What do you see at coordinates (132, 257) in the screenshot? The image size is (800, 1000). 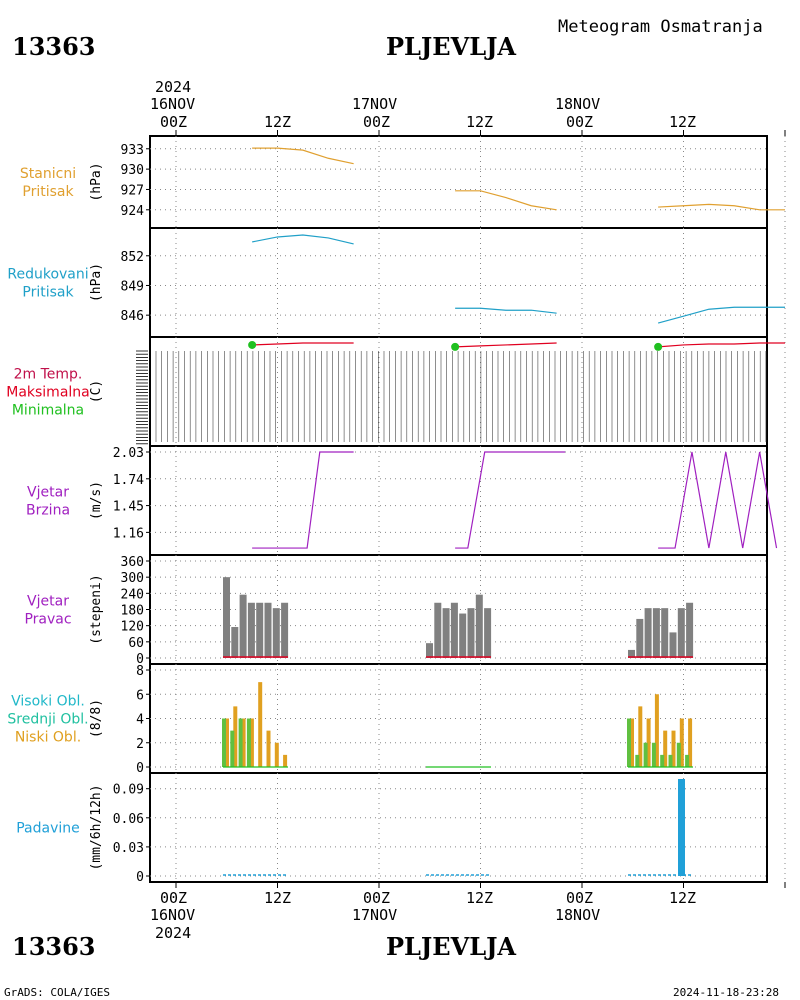 I see `ytick-label: 852` at bounding box center [132, 257].